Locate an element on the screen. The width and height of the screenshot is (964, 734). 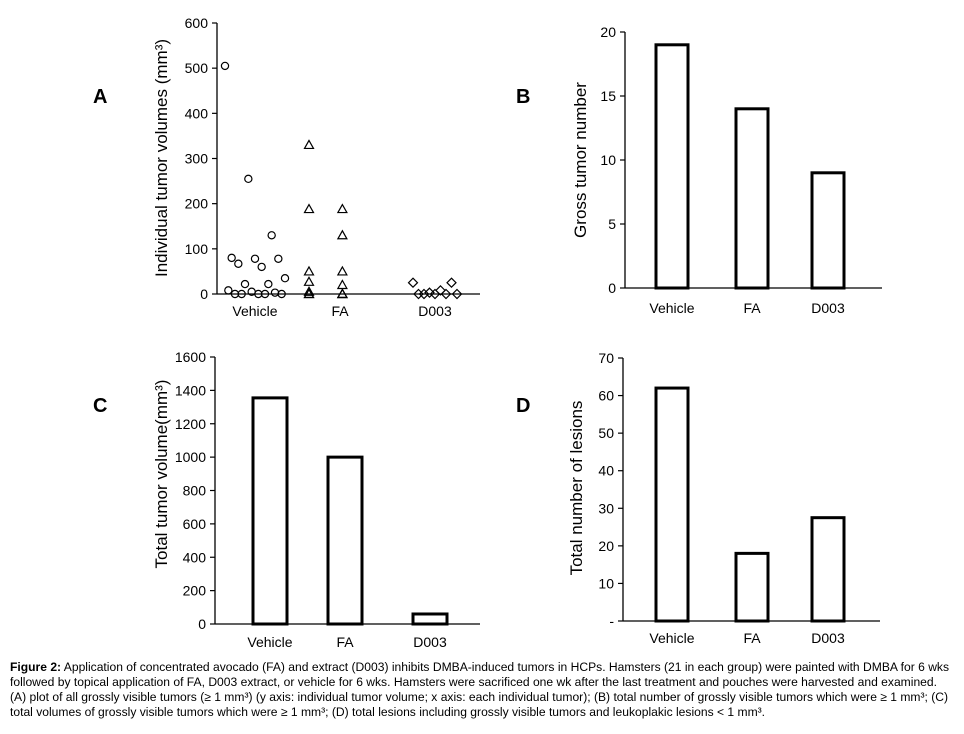
panel-c-y-tick-label: 400 is located at coordinates (195, 557).